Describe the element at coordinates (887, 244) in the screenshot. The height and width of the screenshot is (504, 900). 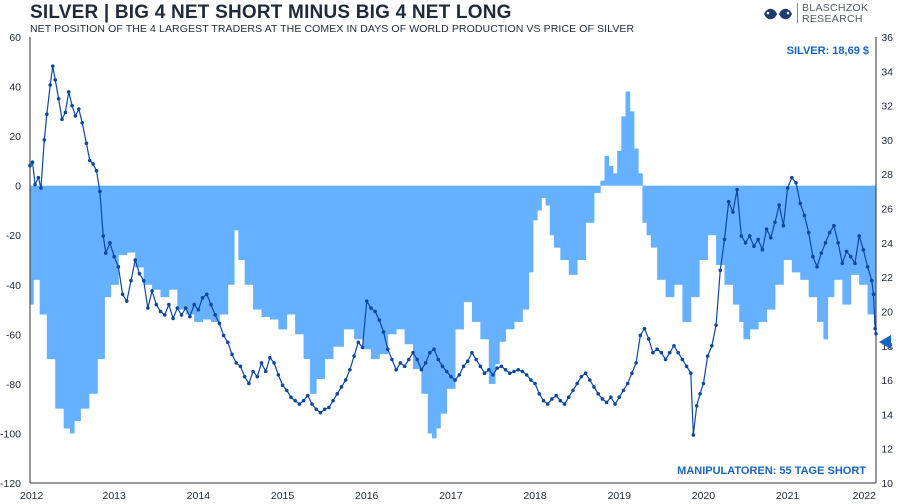
I see `right-axis-tick-label: 24` at that location.